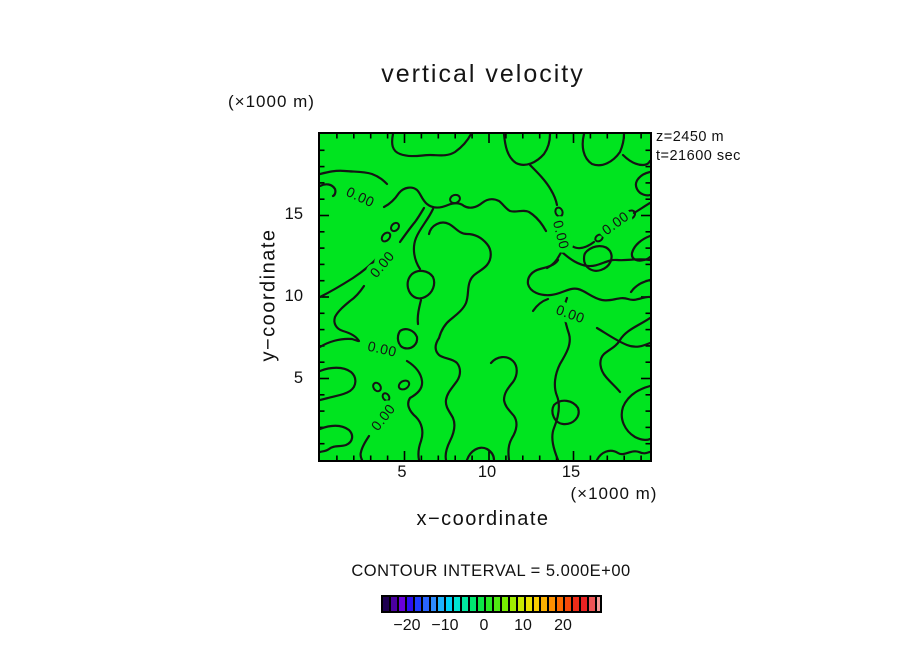  I want to click on contour-interval-note: CONTOUR INTERVAL = 5.000E+00, so click(491, 571).